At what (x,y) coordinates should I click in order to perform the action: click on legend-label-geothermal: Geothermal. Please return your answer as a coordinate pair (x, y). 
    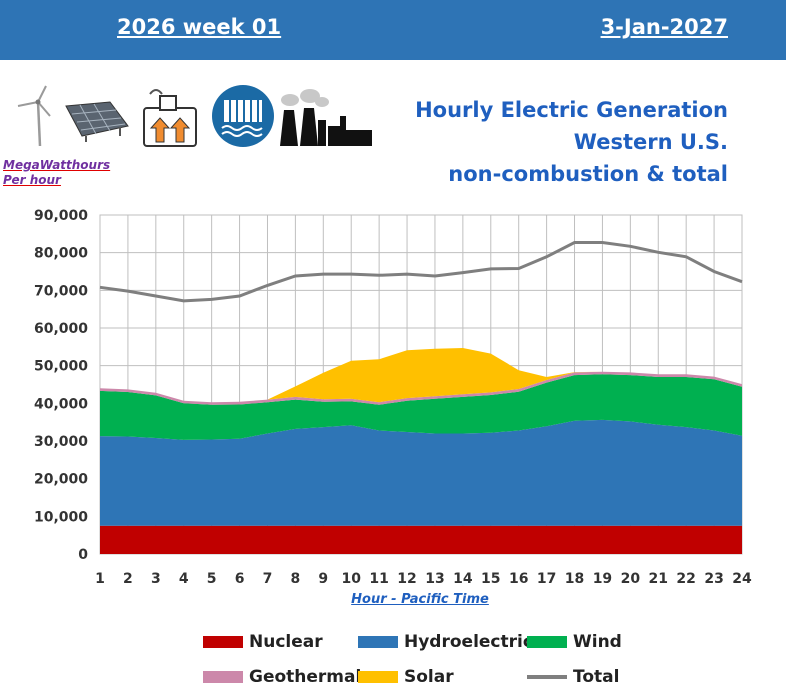
    Looking at the image, I should click on (305, 677).